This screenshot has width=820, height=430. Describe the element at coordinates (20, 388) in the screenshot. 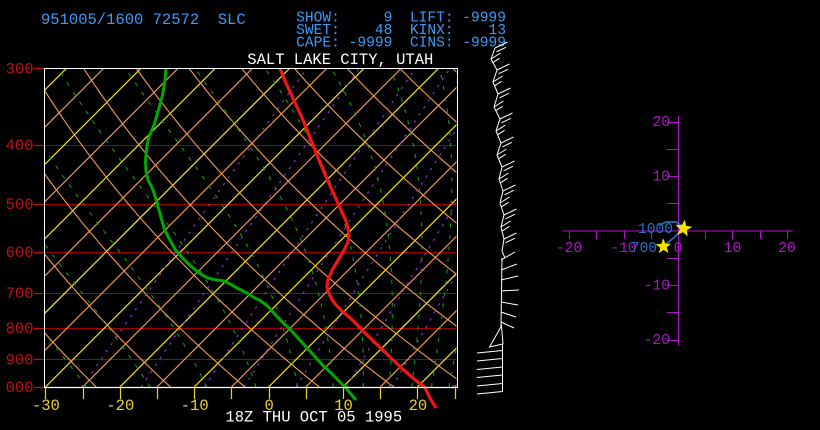

I see `svg-text: 000` at that location.